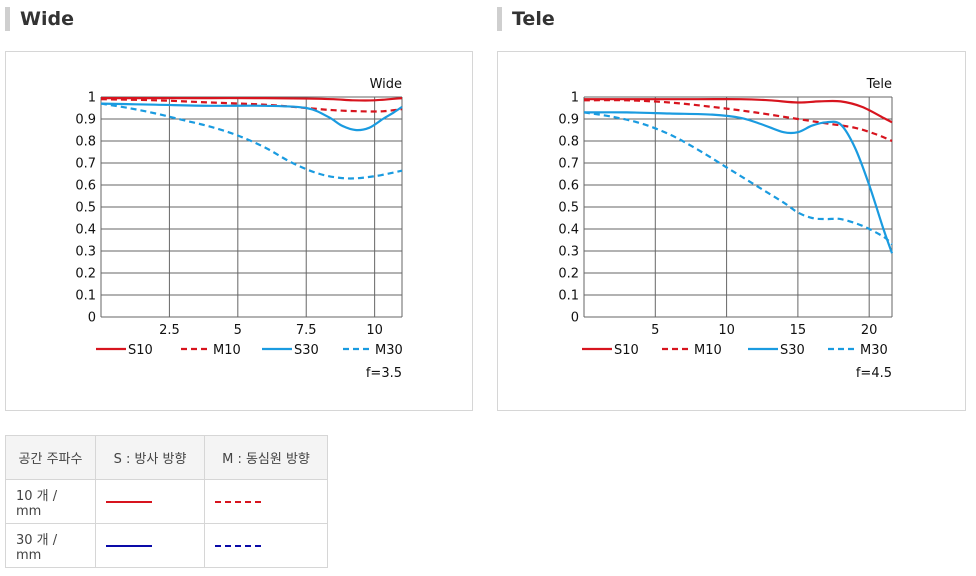 This screenshot has width=976, height=576. Describe the element at coordinates (47, 19) in the screenshot. I see `wide-heading-text: Wide` at that location.